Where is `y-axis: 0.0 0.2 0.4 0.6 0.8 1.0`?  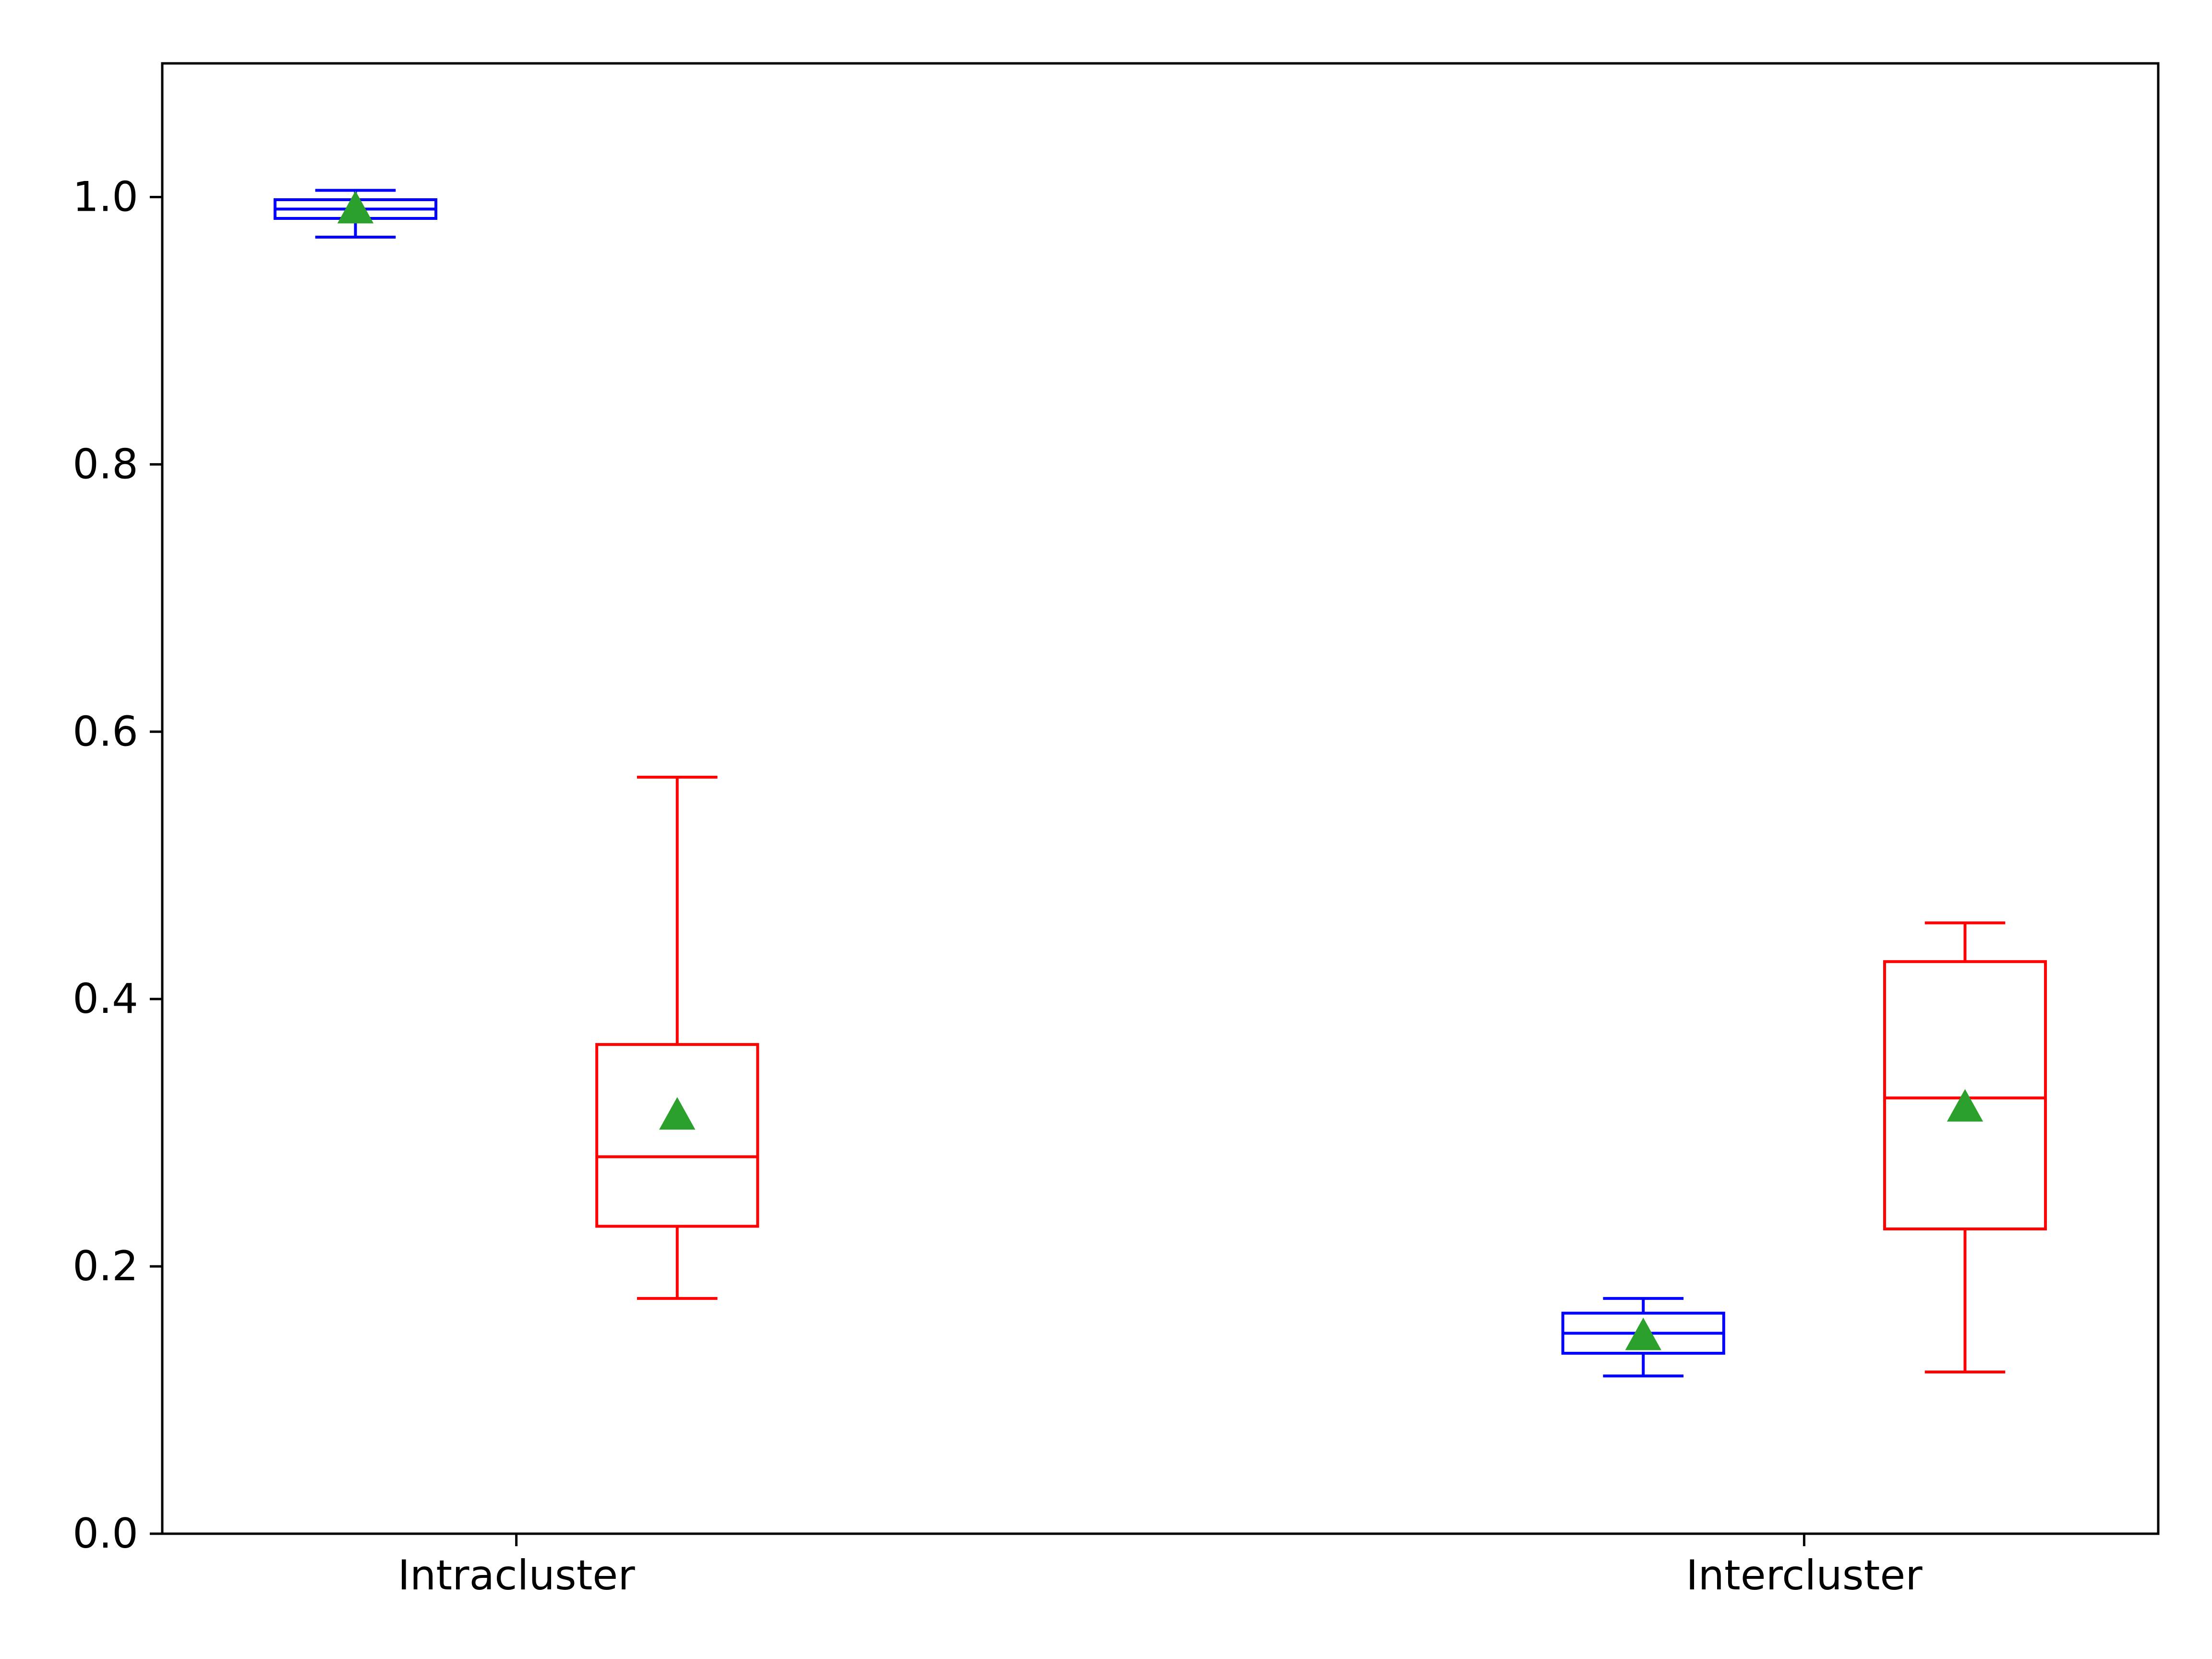
y-axis: 0.0 0.2 0.4 0.6 0.8 1.0 is located at coordinates (117, 865).